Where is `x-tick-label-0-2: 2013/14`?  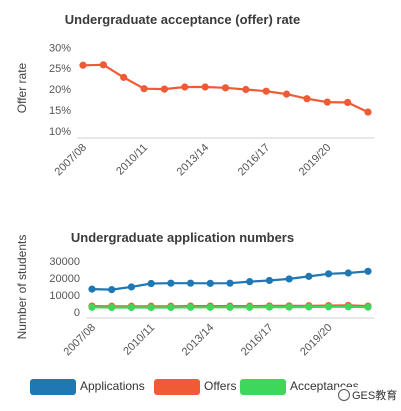 x-tick-label-0-2: 2013/14 is located at coordinates (193, 160).